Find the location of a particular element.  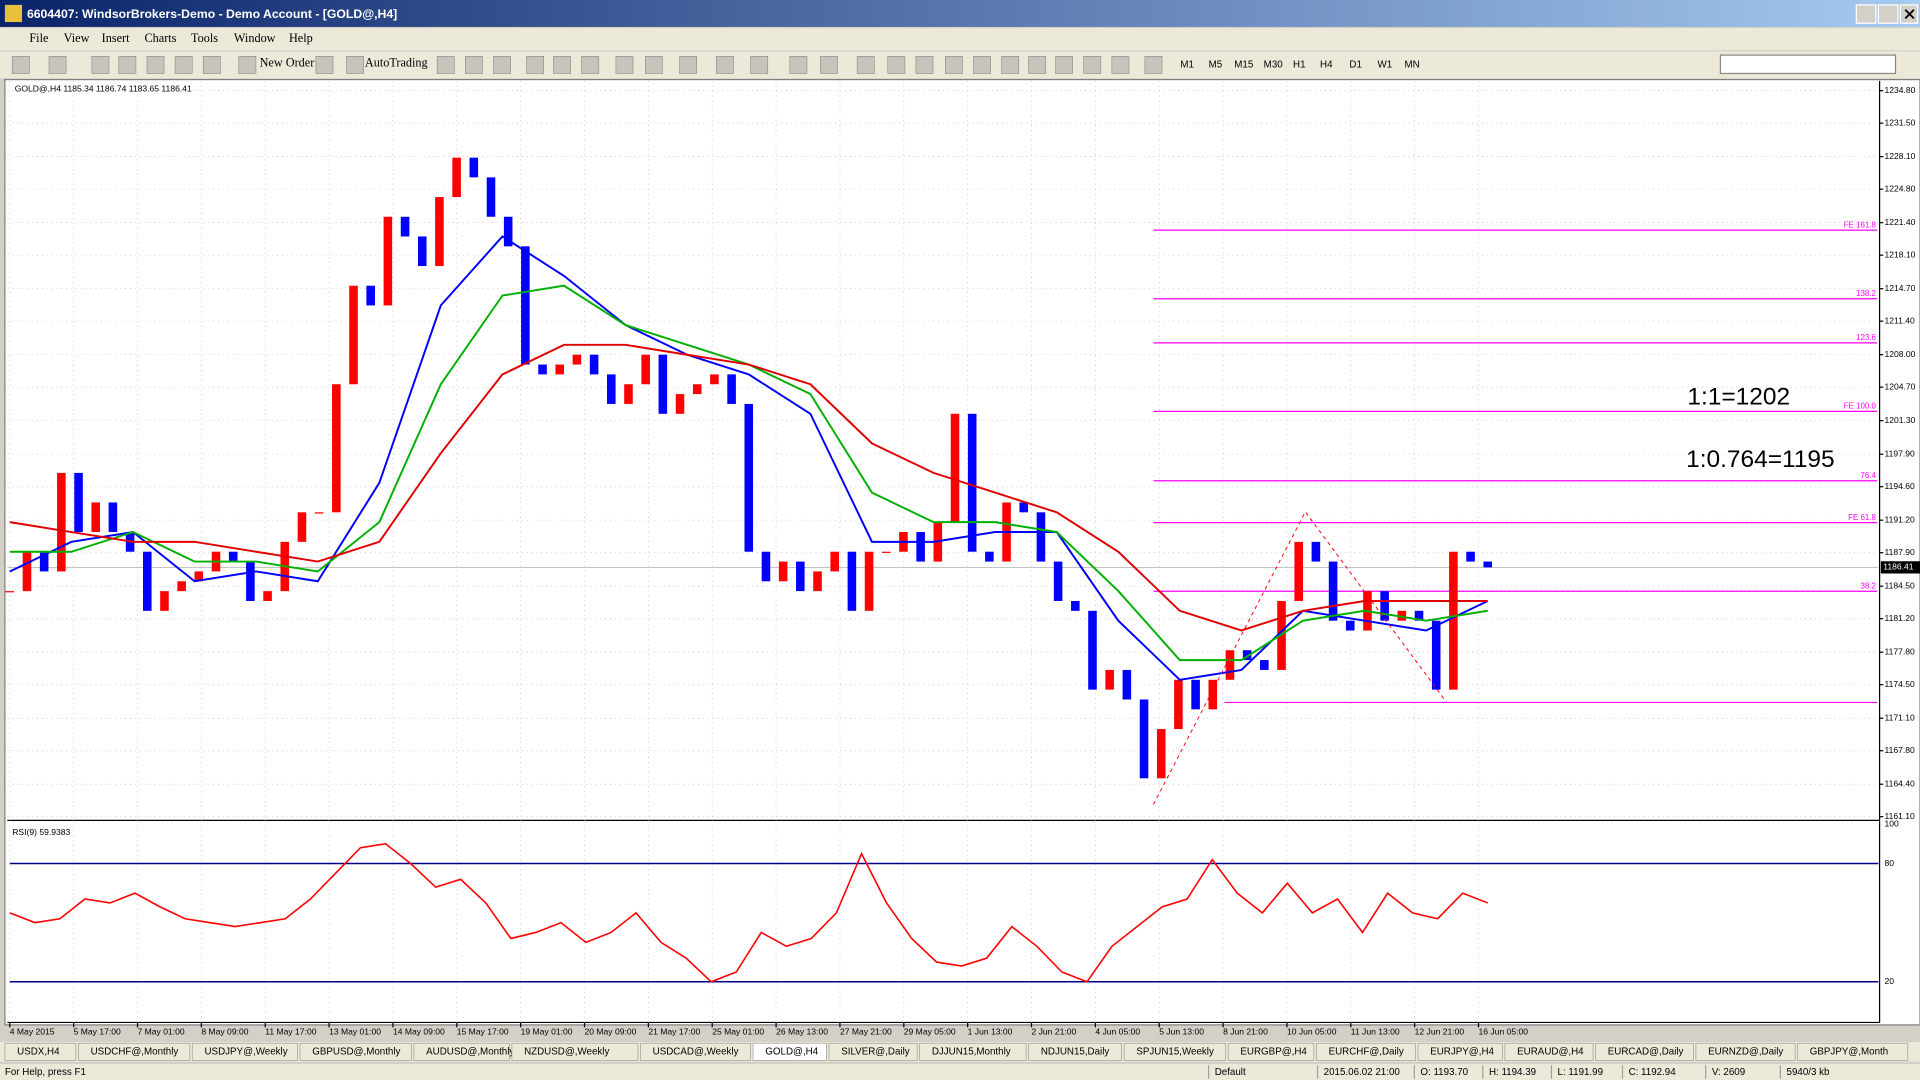

timeframe-button: D1 is located at coordinates (1355, 64).